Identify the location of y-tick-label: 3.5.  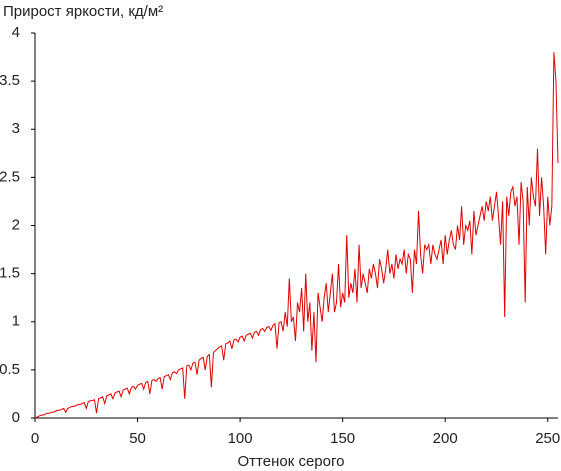
(10, 80).